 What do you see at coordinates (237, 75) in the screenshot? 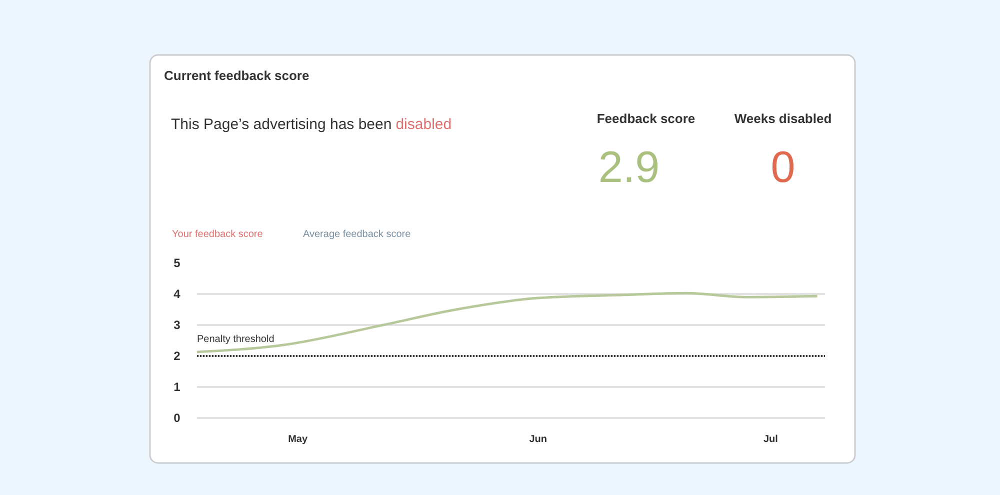
I see `chart-title: Current feedback score` at bounding box center [237, 75].